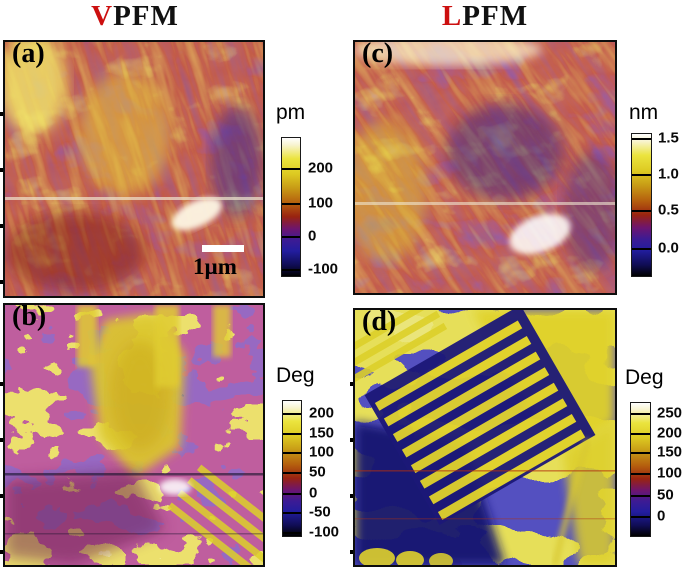  Describe the element at coordinates (215, 266) in the screenshot. I see `scale-bar-label: 1µm` at that location.